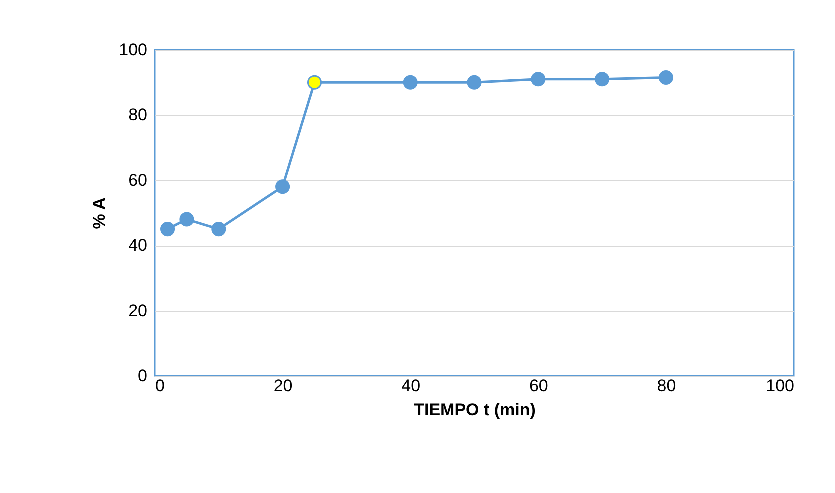 The image size is (835, 493). Describe the element at coordinates (138, 180) in the screenshot. I see `y-tick-label: 60` at that location.